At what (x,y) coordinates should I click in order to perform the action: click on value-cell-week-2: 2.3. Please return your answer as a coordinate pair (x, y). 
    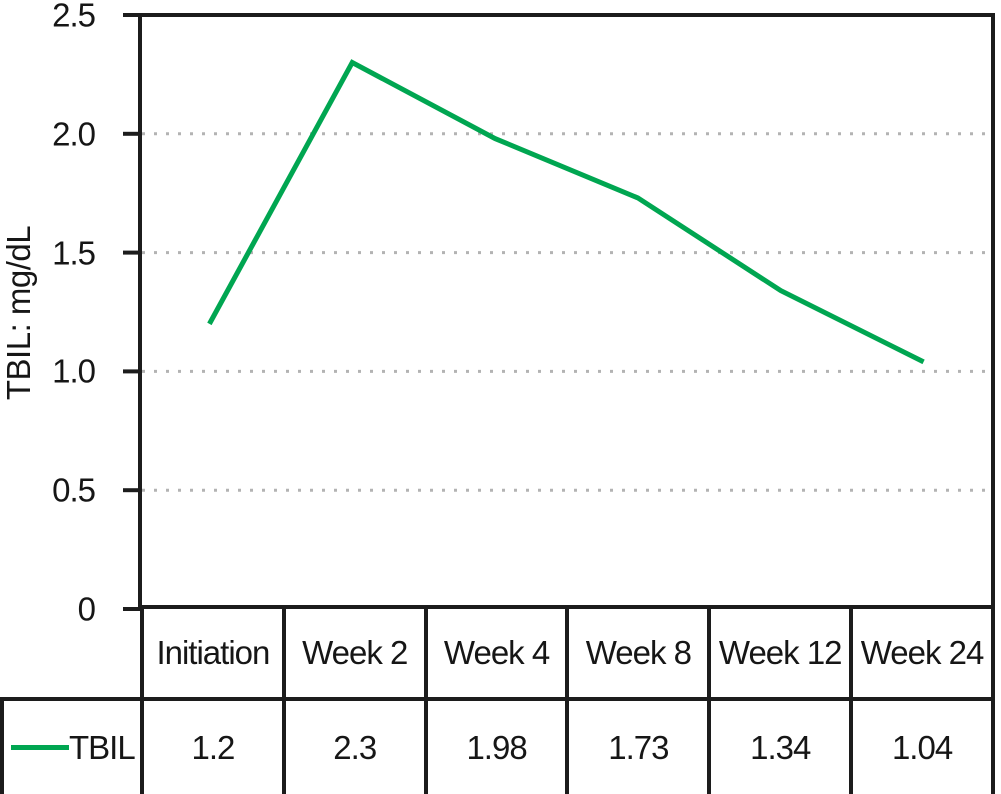
    Looking at the image, I should click on (354, 745).